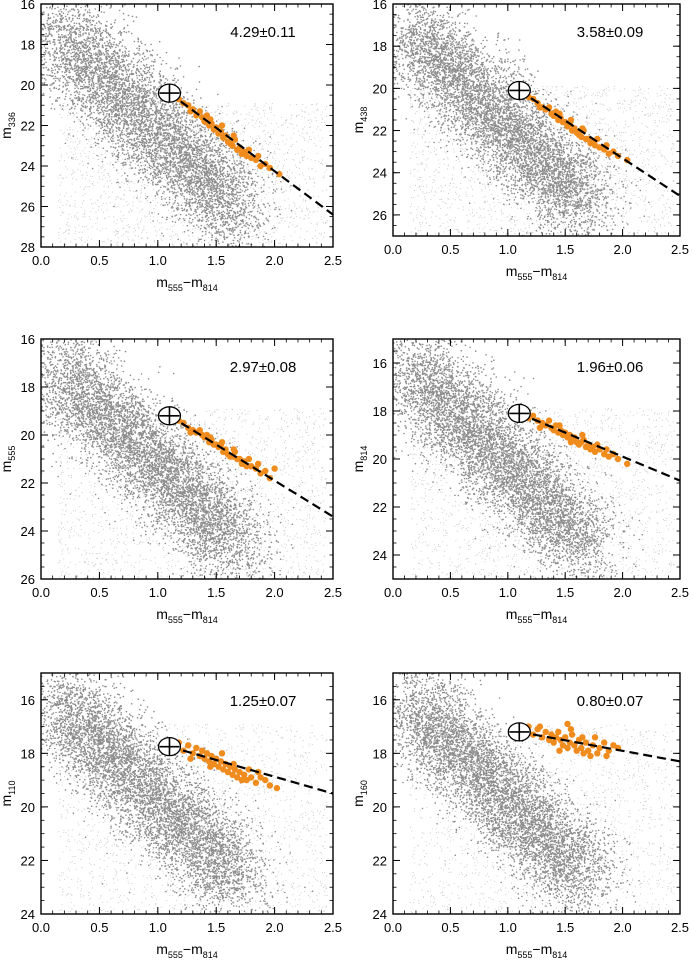  I want to click on p0-xtick-label: 0.5, so click(99, 260).